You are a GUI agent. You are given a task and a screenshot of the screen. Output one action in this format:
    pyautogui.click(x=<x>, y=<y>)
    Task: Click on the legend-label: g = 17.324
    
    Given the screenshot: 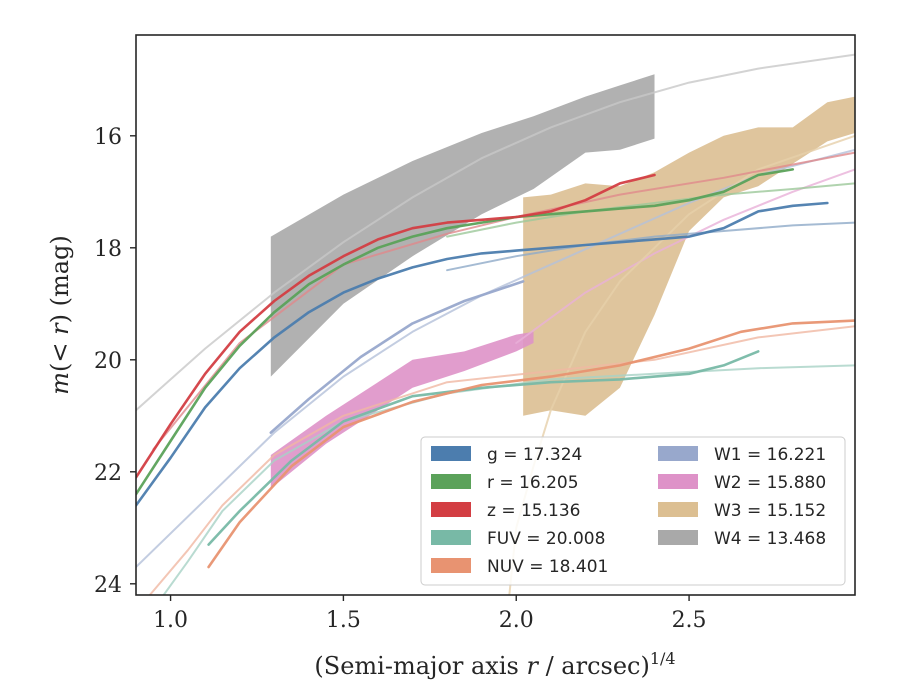 What is the action you would take?
    pyautogui.click(x=534, y=455)
    